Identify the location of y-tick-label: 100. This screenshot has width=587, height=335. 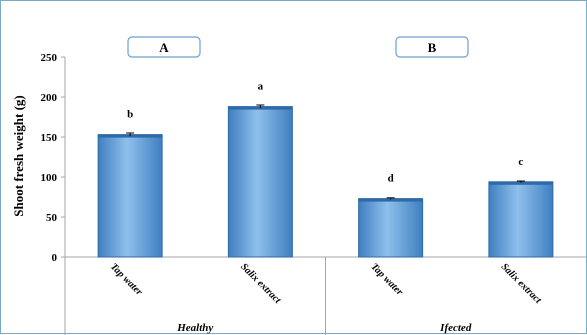
(49, 178).